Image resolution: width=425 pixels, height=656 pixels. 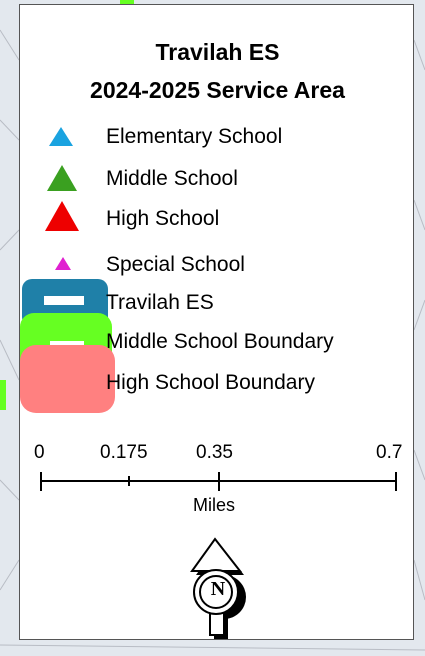 What do you see at coordinates (163, 218) in the screenshot?
I see `legend-label-high: High School` at bounding box center [163, 218].